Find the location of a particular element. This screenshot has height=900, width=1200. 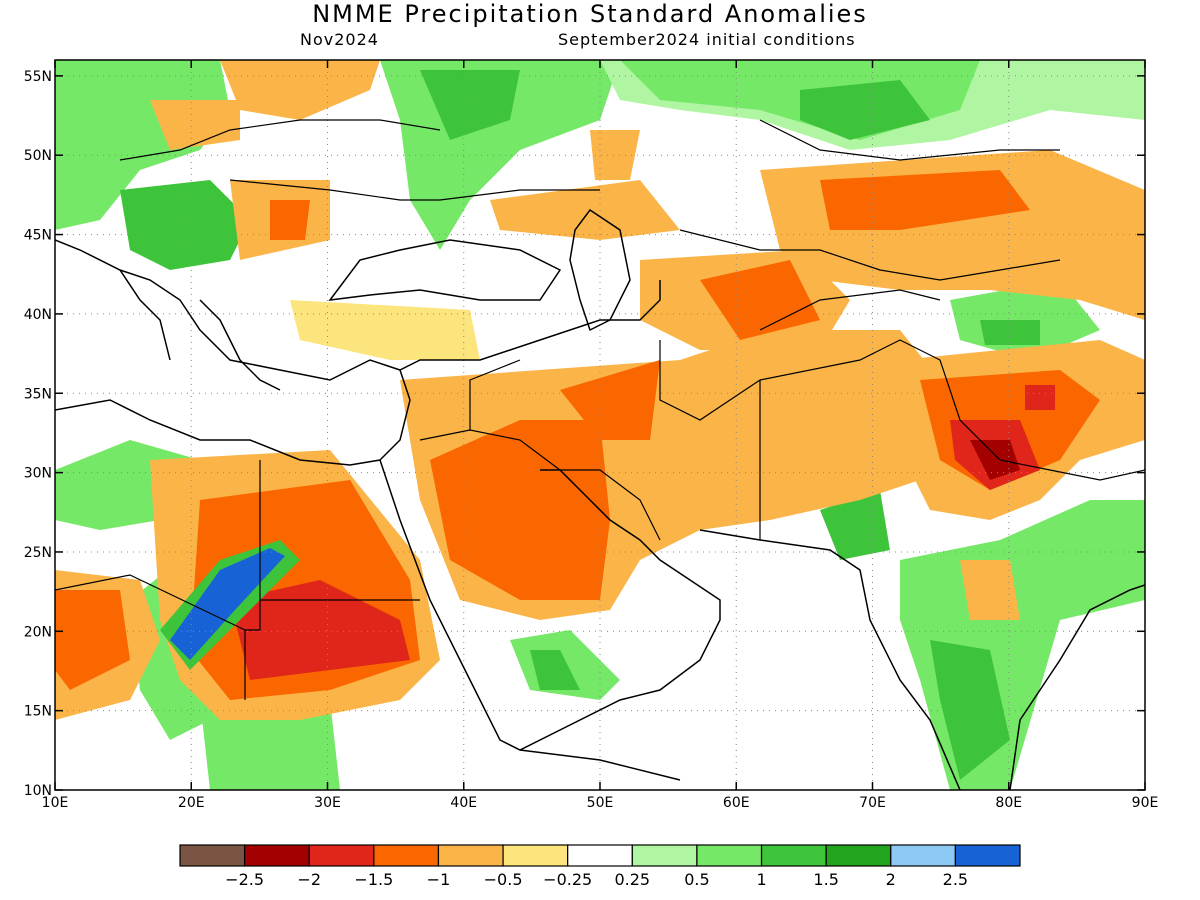

colorbar-label: −0.5 is located at coordinates (503, 879).